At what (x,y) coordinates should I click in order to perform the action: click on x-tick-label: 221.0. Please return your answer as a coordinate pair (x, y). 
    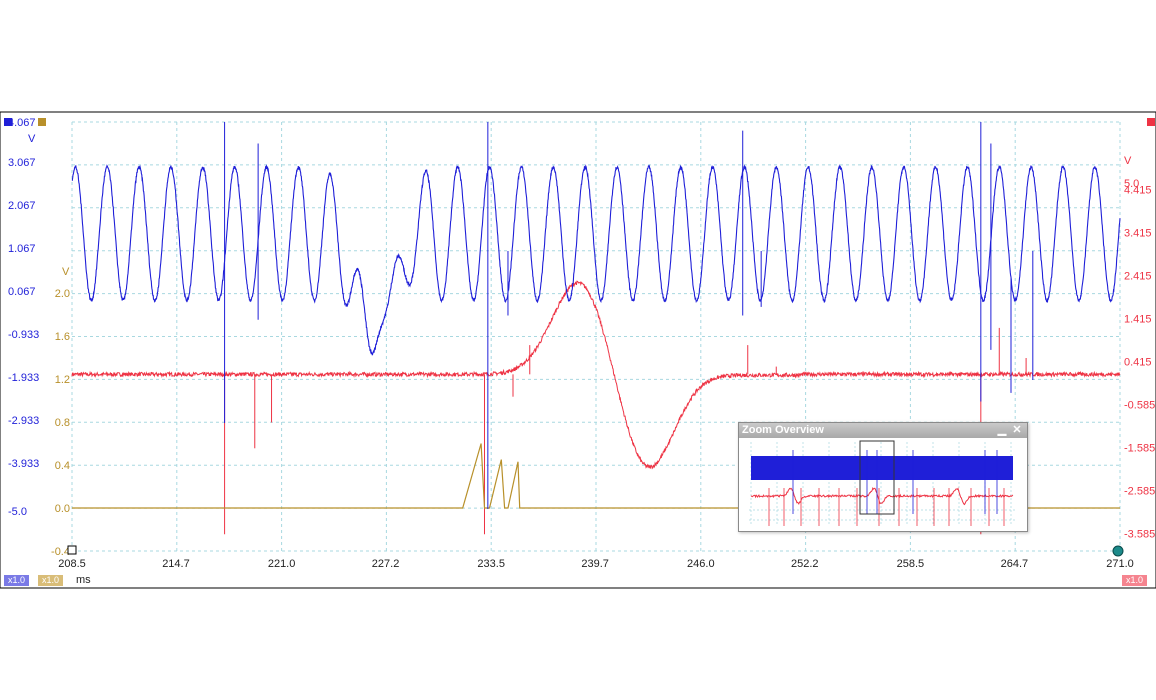
    Looking at the image, I should click on (282, 564).